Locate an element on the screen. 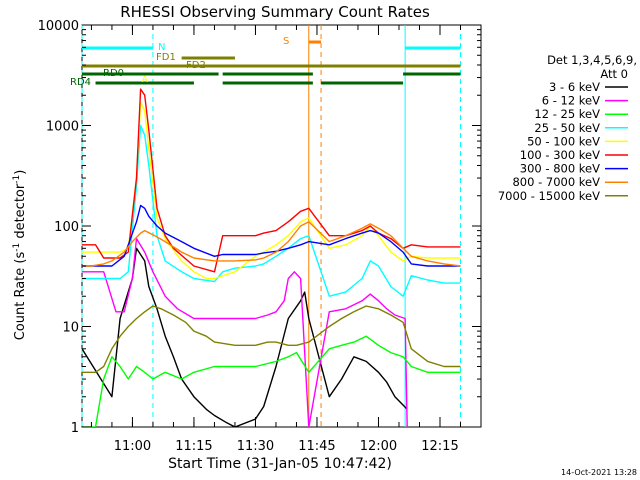  legend-label-25-50-kev: 25 - 50 keV is located at coordinates (567, 128).